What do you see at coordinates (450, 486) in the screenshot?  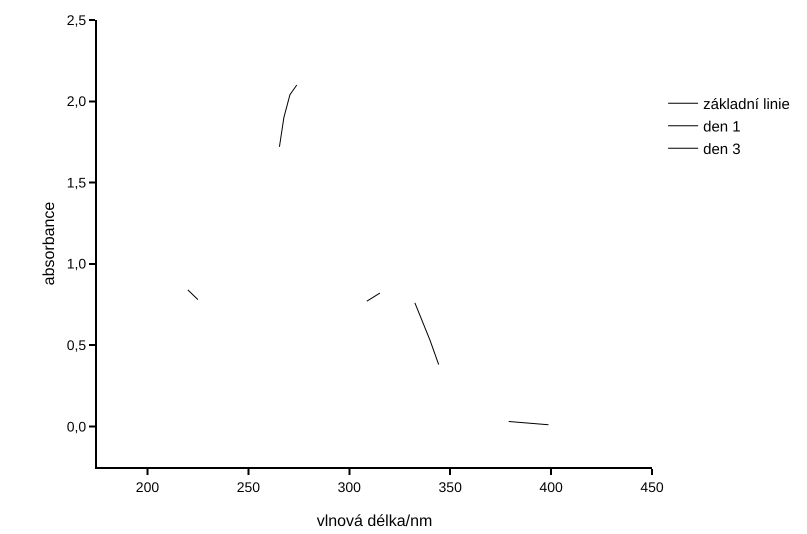 I see `x-tick-label: 350` at bounding box center [450, 486].